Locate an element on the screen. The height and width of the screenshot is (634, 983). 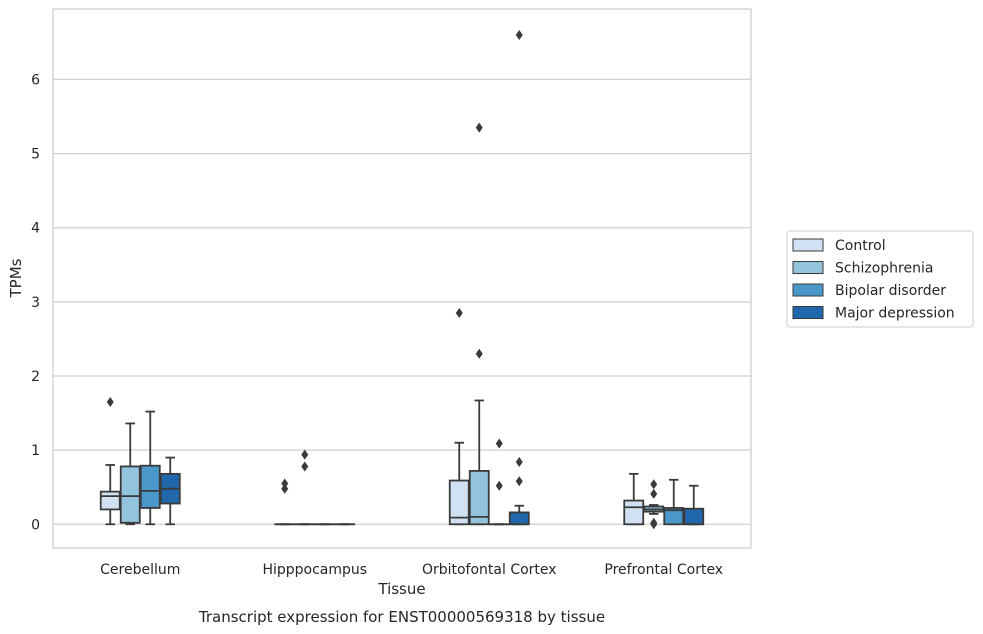
y-tick-label: 2 is located at coordinates (35, 377).